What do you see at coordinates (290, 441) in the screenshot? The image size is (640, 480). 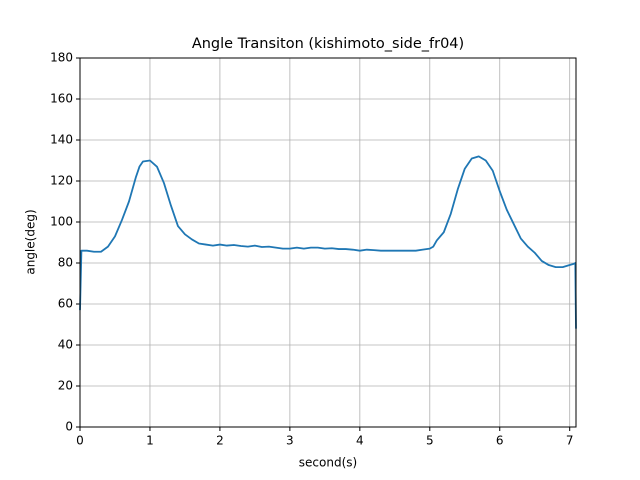 I see `x-tick-label: 3` at bounding box center [290, 441].